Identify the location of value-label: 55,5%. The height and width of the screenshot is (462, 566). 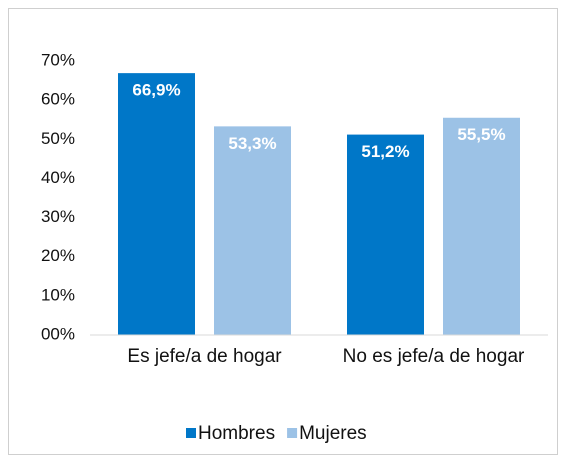
(481, 134).